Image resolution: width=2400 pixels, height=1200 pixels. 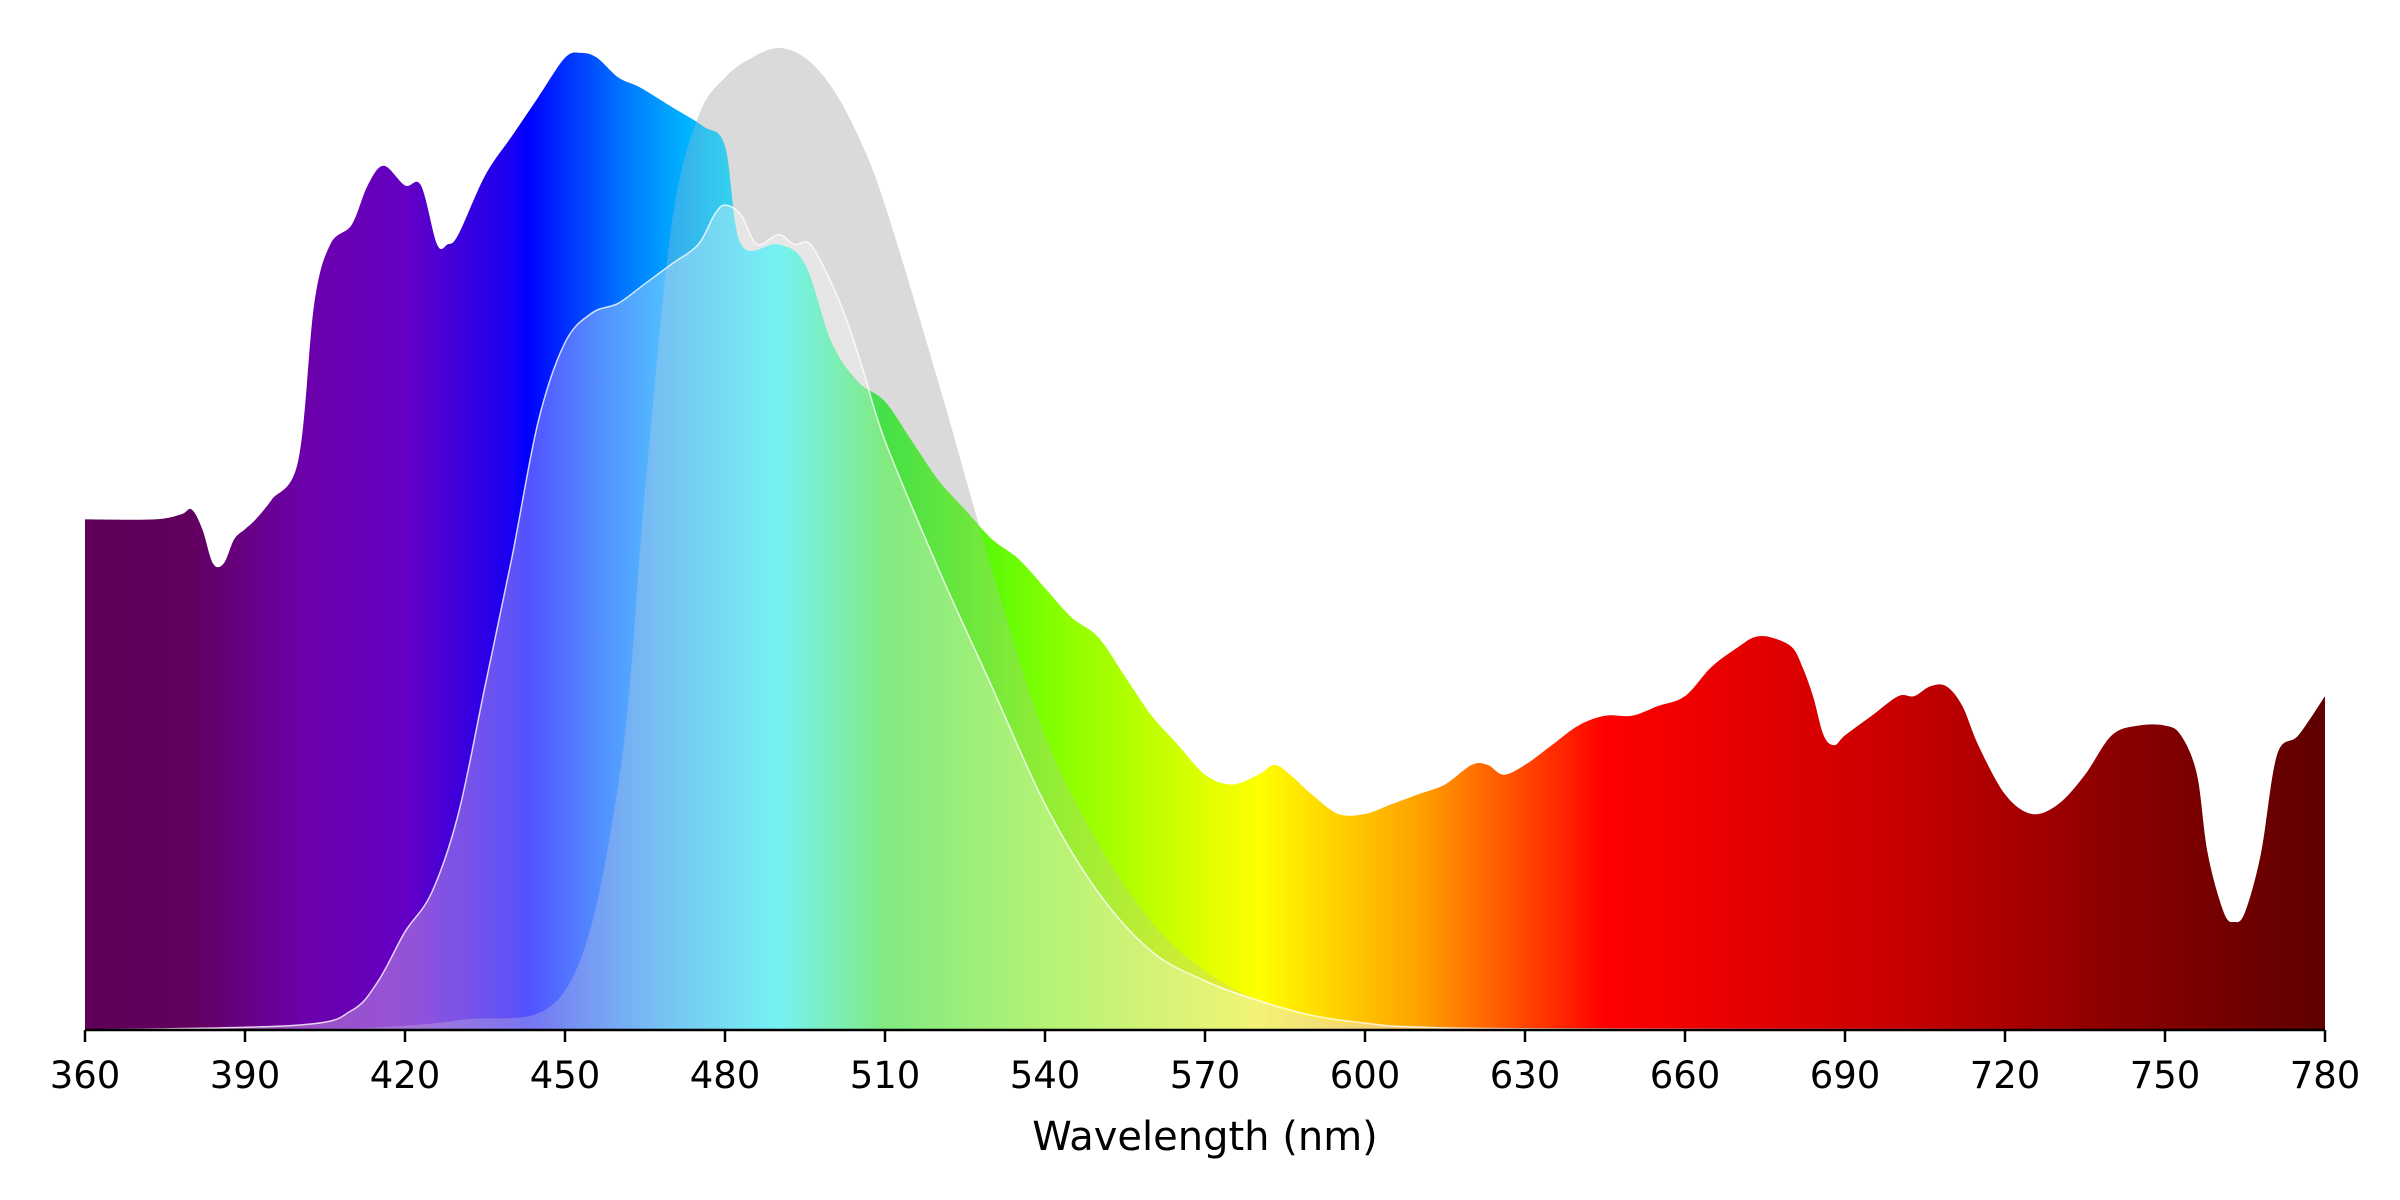 What do you see at coordinates (405, 1075) in the screenshot?
I see `x-tick-label: 420` at bounding box center [405, 1075].